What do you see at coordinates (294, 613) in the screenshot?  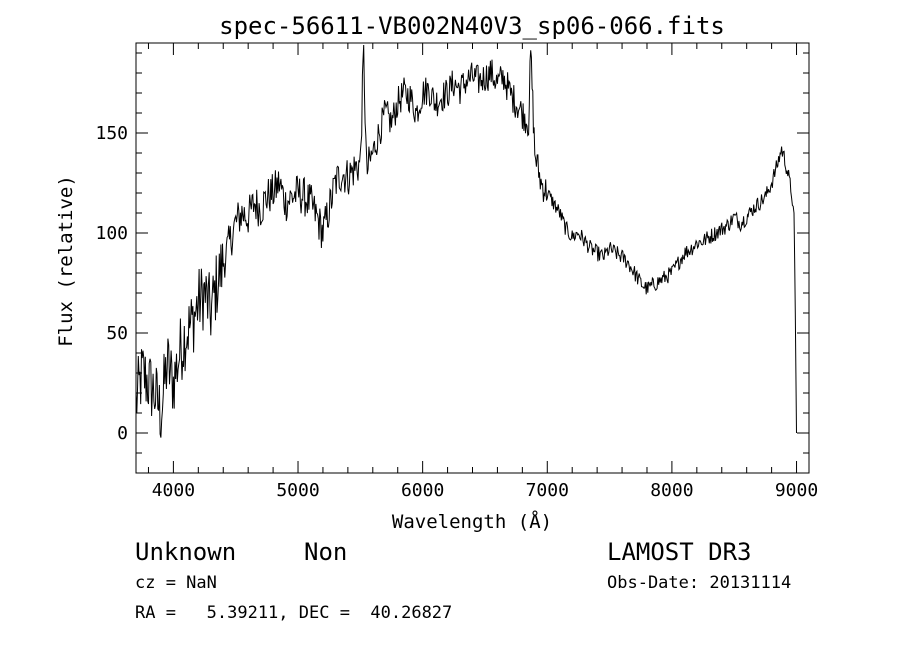 I see `coordinates-label: RA = 5.39211, DEC = 40.26827` at bounding box center [294, 613].